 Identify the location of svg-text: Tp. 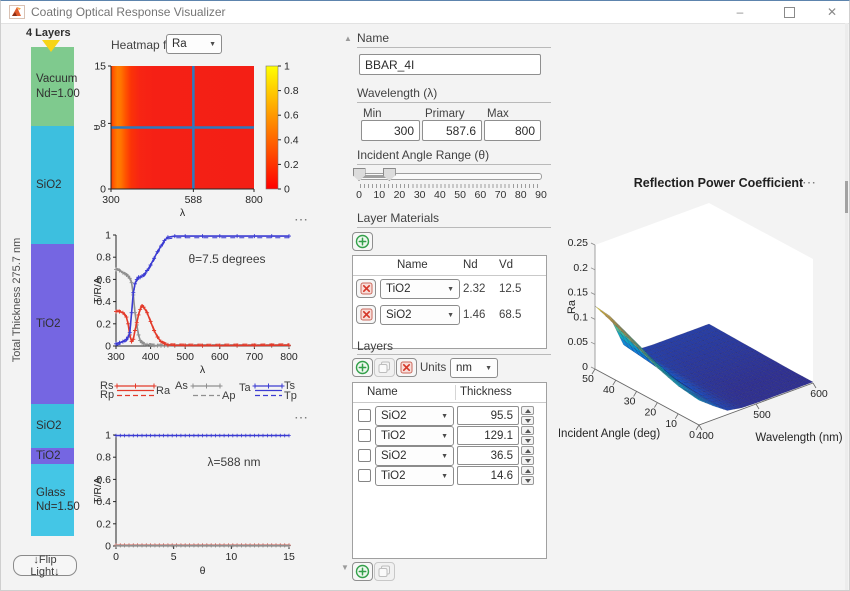
(290, 396).